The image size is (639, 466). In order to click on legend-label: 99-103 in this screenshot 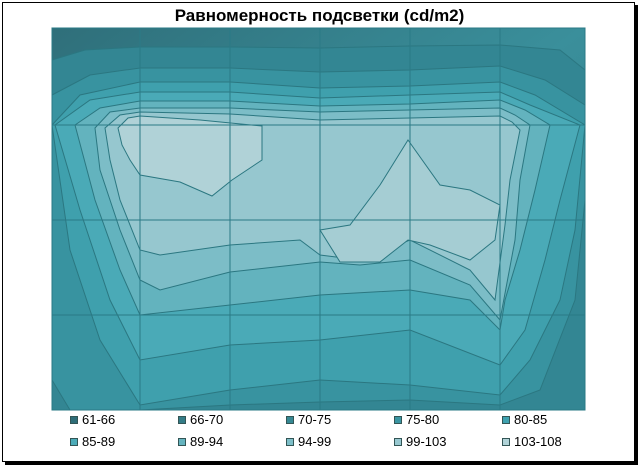, I will do `click(426, 441)`.